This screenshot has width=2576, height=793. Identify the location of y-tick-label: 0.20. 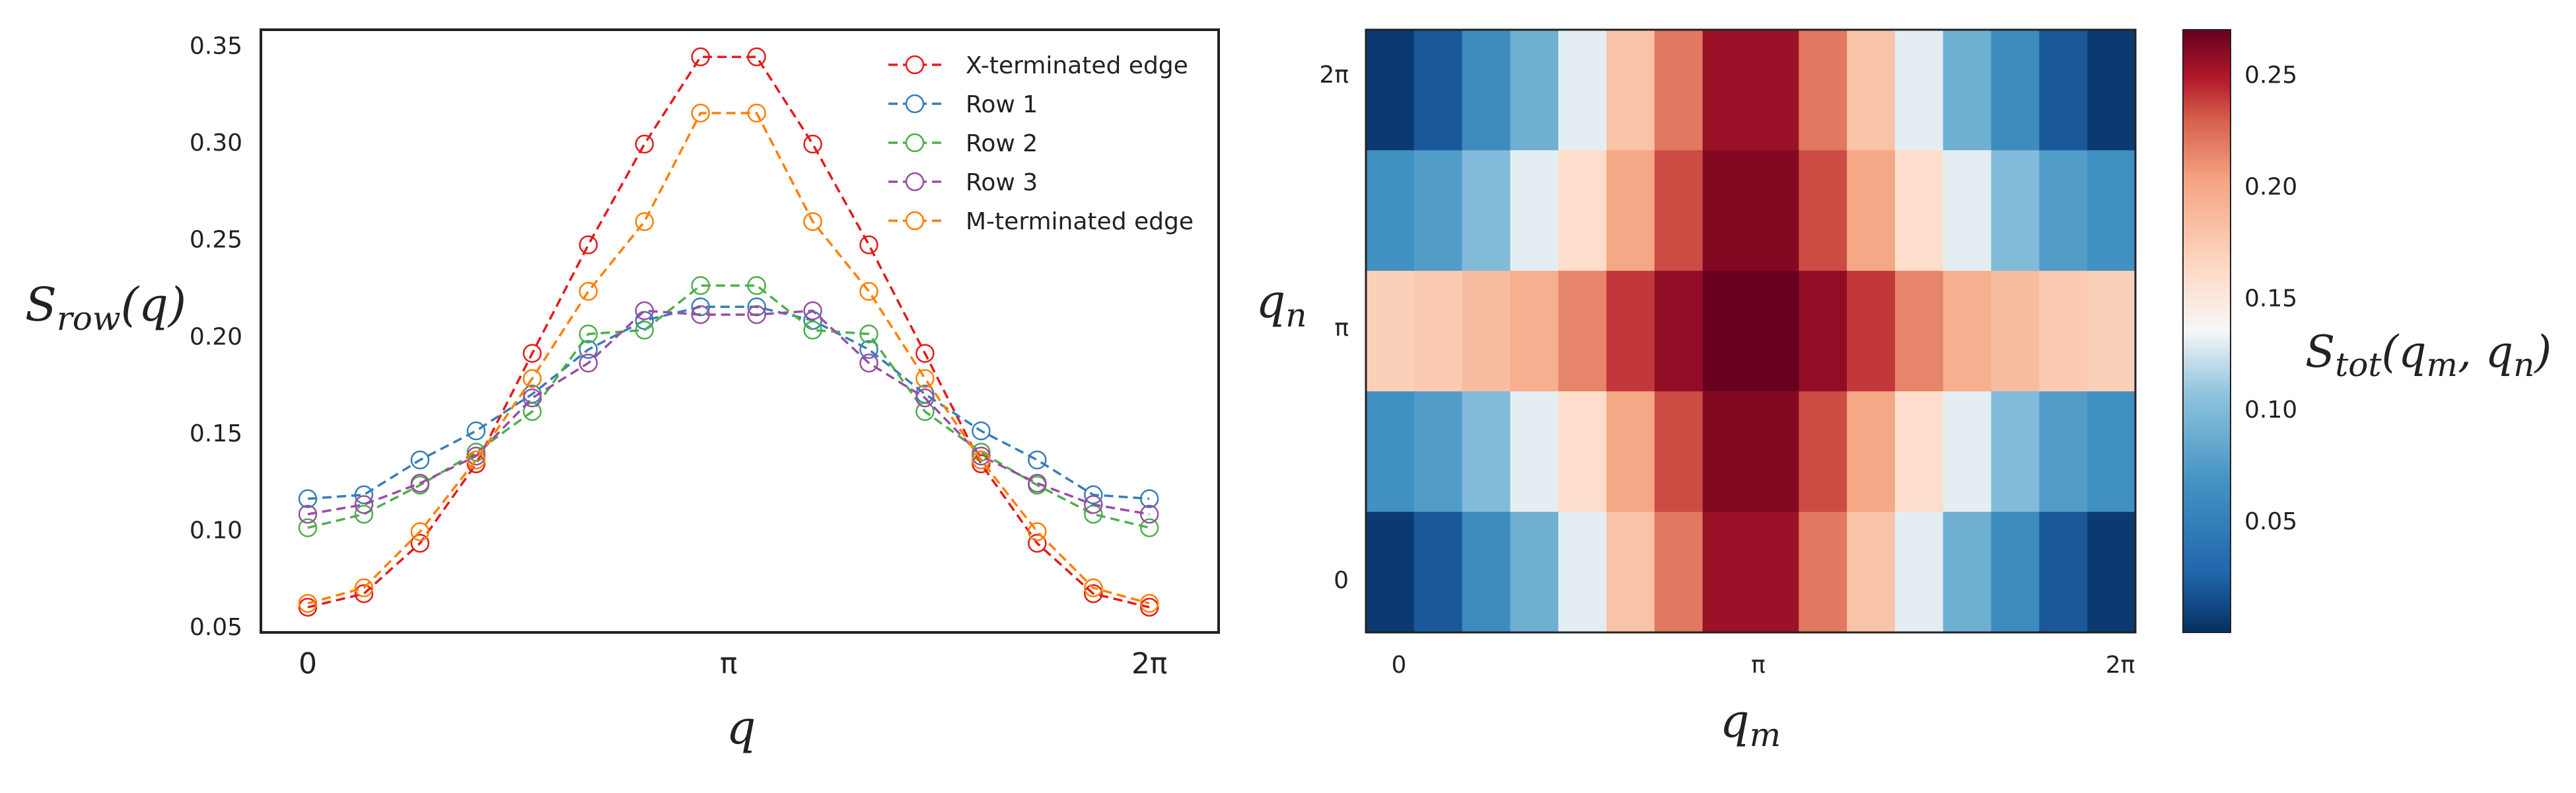
(216, 337).